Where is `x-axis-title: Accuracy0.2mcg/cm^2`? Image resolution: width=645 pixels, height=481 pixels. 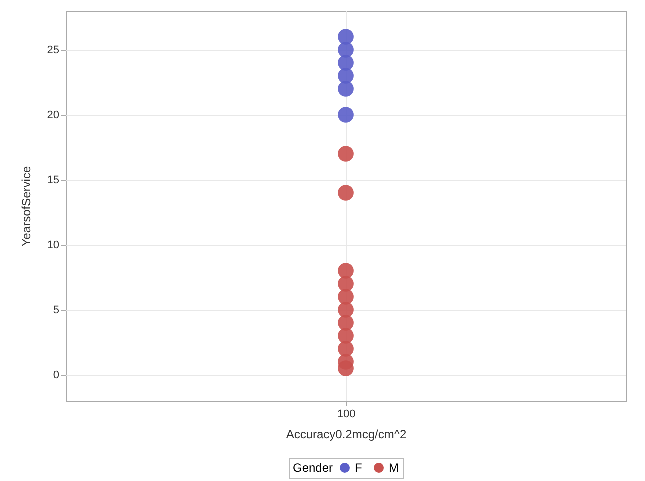 x-axis-title: Accuracy0.2mcg/cm^2 is located at coordinates (346, 435).